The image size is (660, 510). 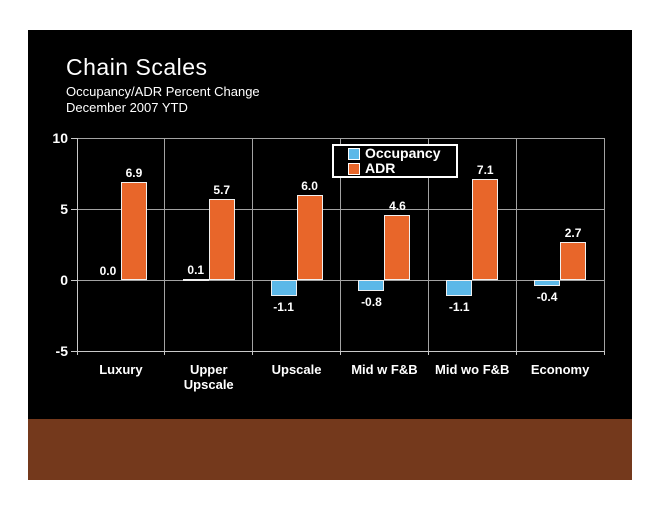 What do you see at coordinates (64, 209) in the screenshot?
I see `y-axis-tick-label: 5` at bounding box center [64, 209].